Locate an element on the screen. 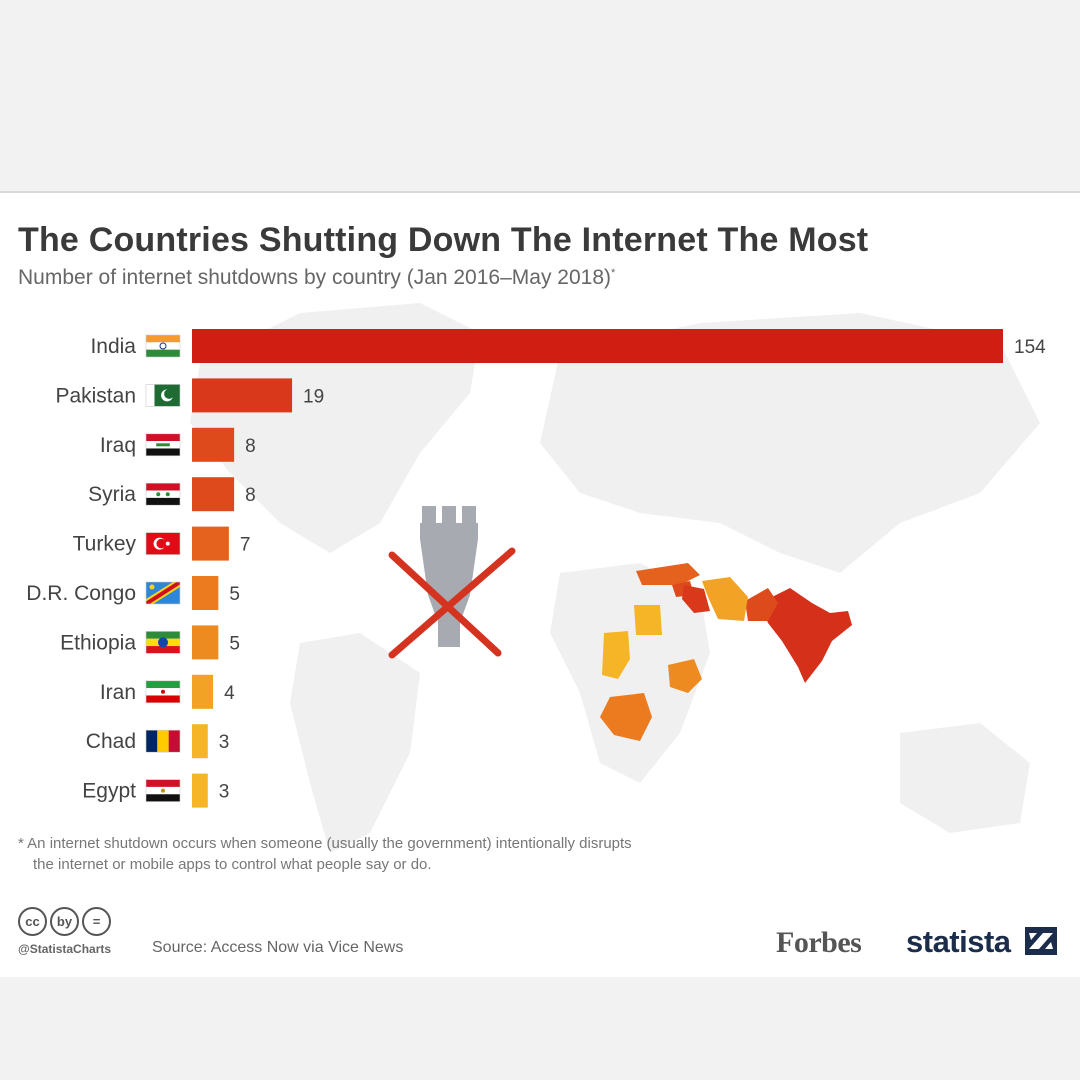 The height and width of the screenshot is (1080, 1080). map-iraq is located at coordinates (696, 599).